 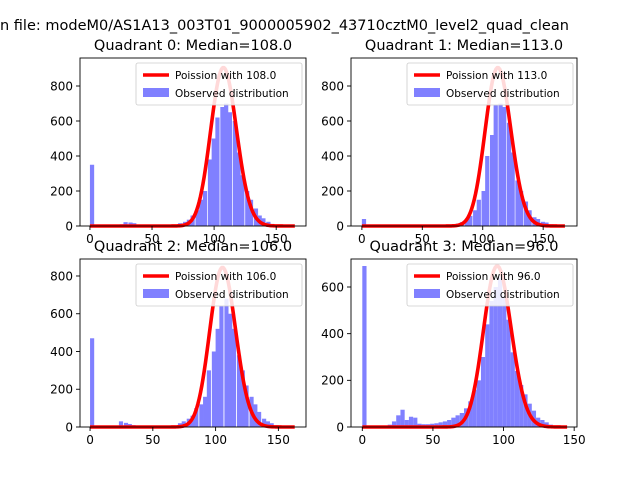 What do you see at coordinates (503, 440) in the screenshot?
I see `x-tick-label: 100` at bounding box center [503, 440].